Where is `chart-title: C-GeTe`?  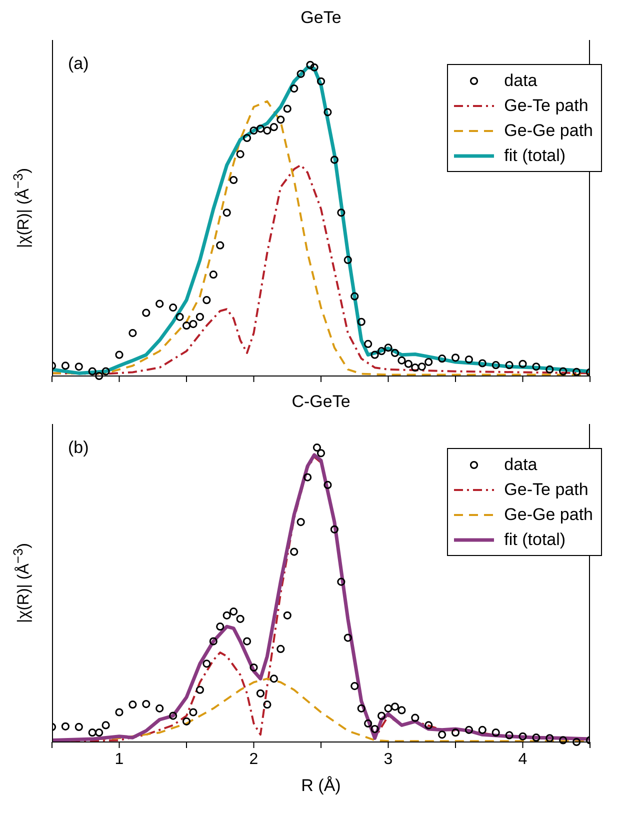
chart-title: C-GeTe is located at coordinates (321, 402).